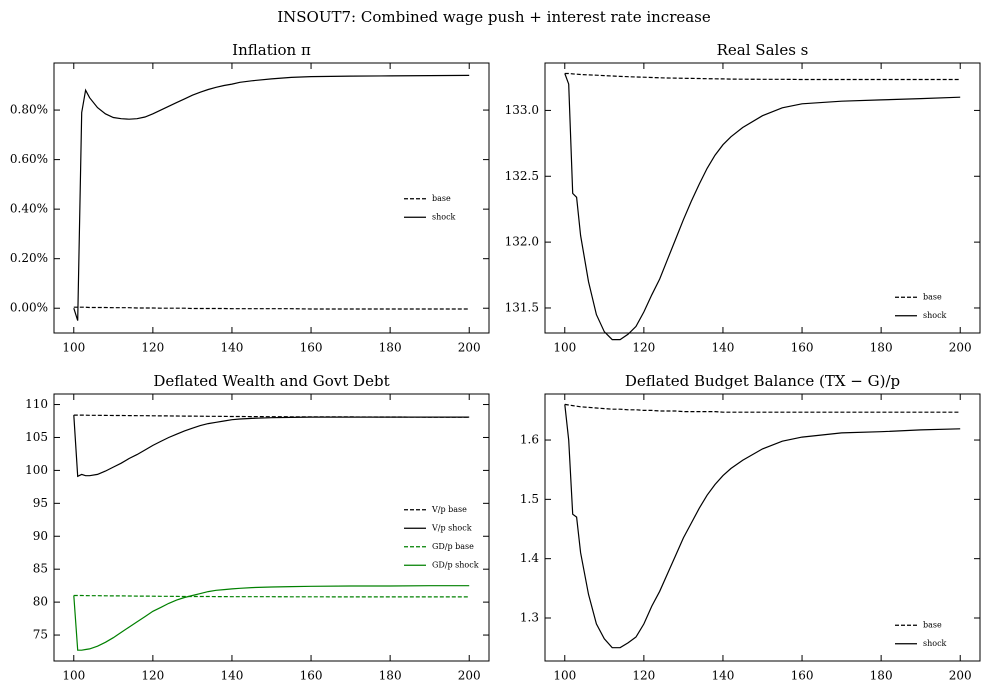  I want to click on y-tick-label: 85, so click(40, 569).